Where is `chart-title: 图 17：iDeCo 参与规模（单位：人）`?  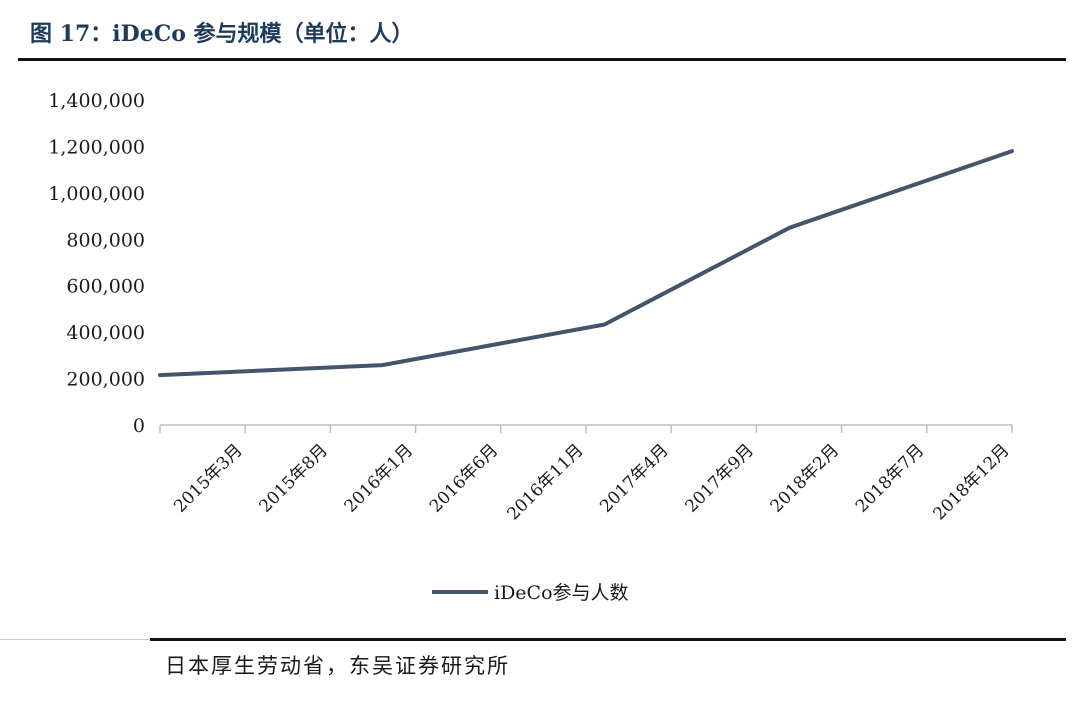
chart-title: 图 17：iDeCo 参与规模（单位：人） is located at coordinates (222, 34).